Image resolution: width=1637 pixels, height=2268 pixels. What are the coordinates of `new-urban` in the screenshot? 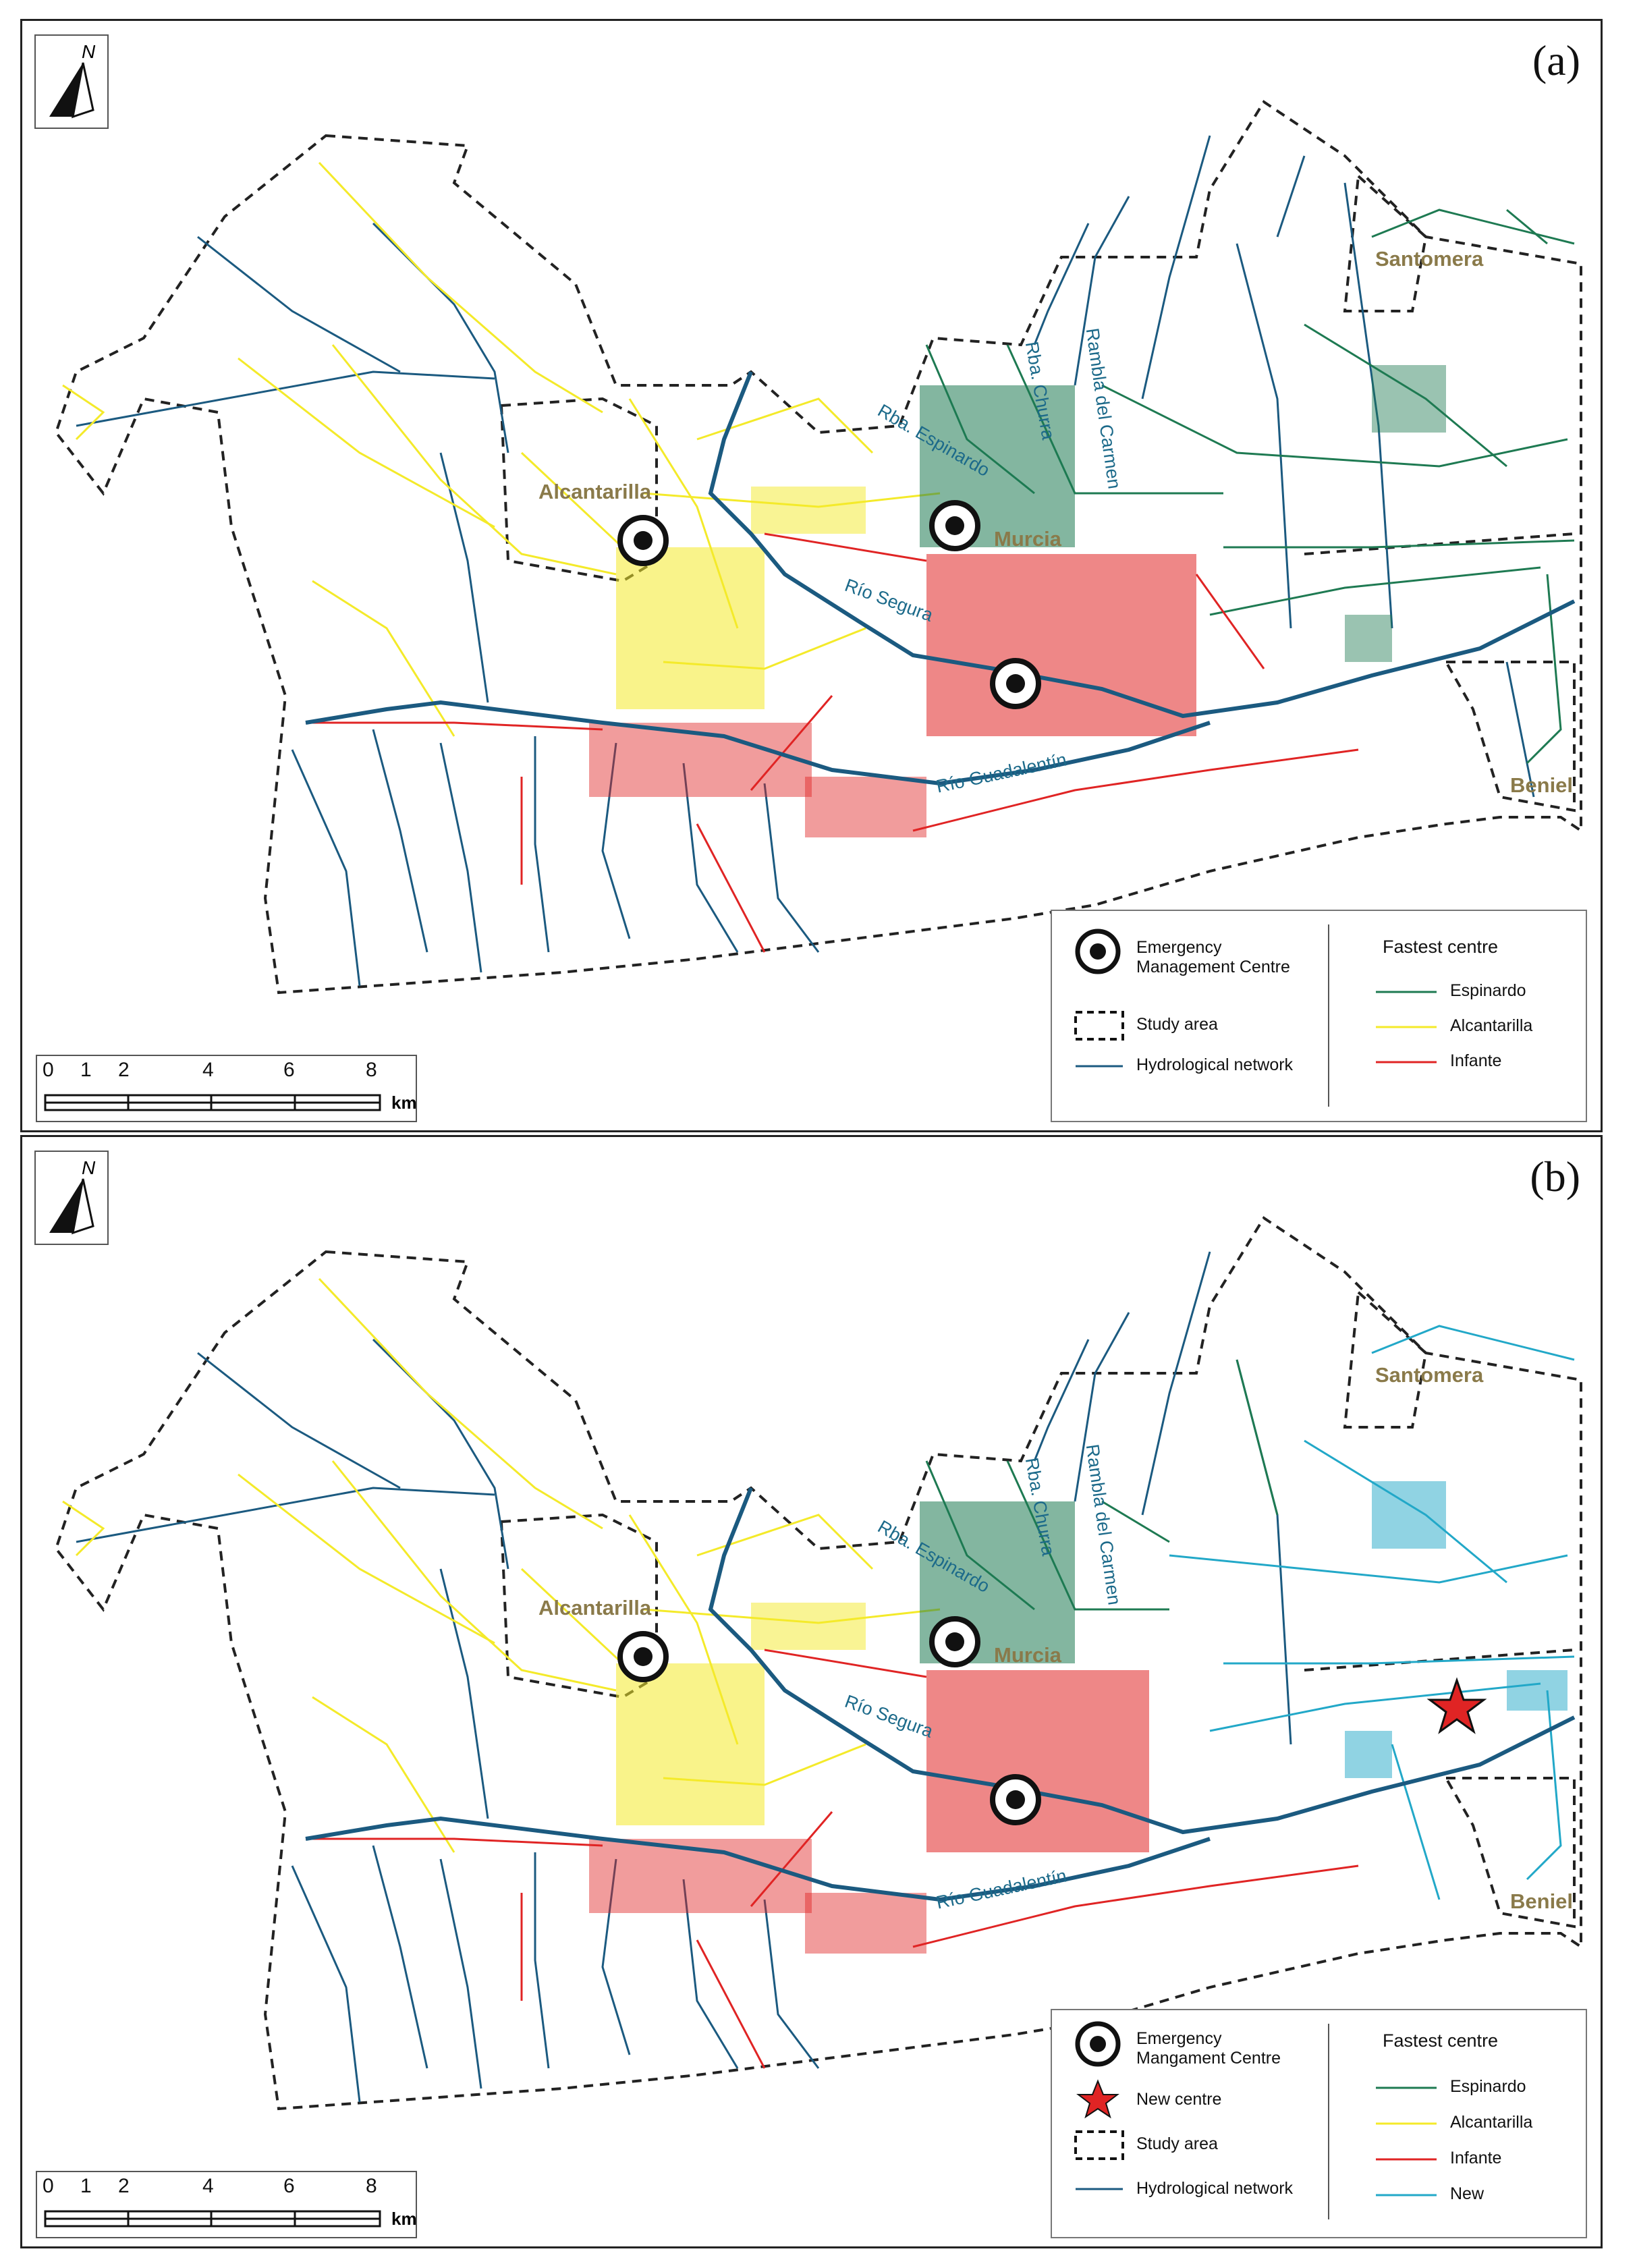 It's located at (1409, 1515).